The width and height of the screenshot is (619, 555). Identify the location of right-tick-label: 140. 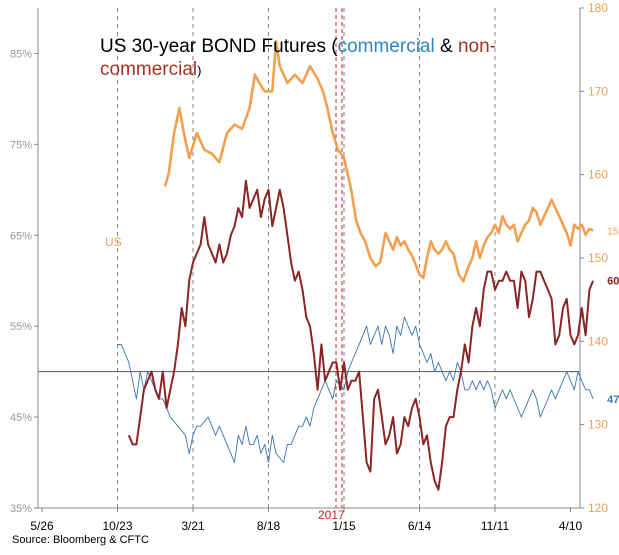
(598, 341).